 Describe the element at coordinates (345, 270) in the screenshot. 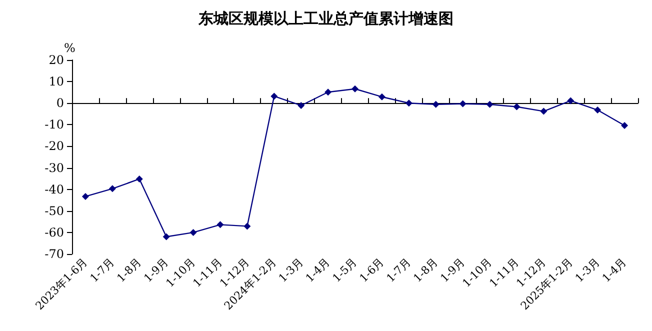

I see `x-tick-label: 1-5月` at that location.